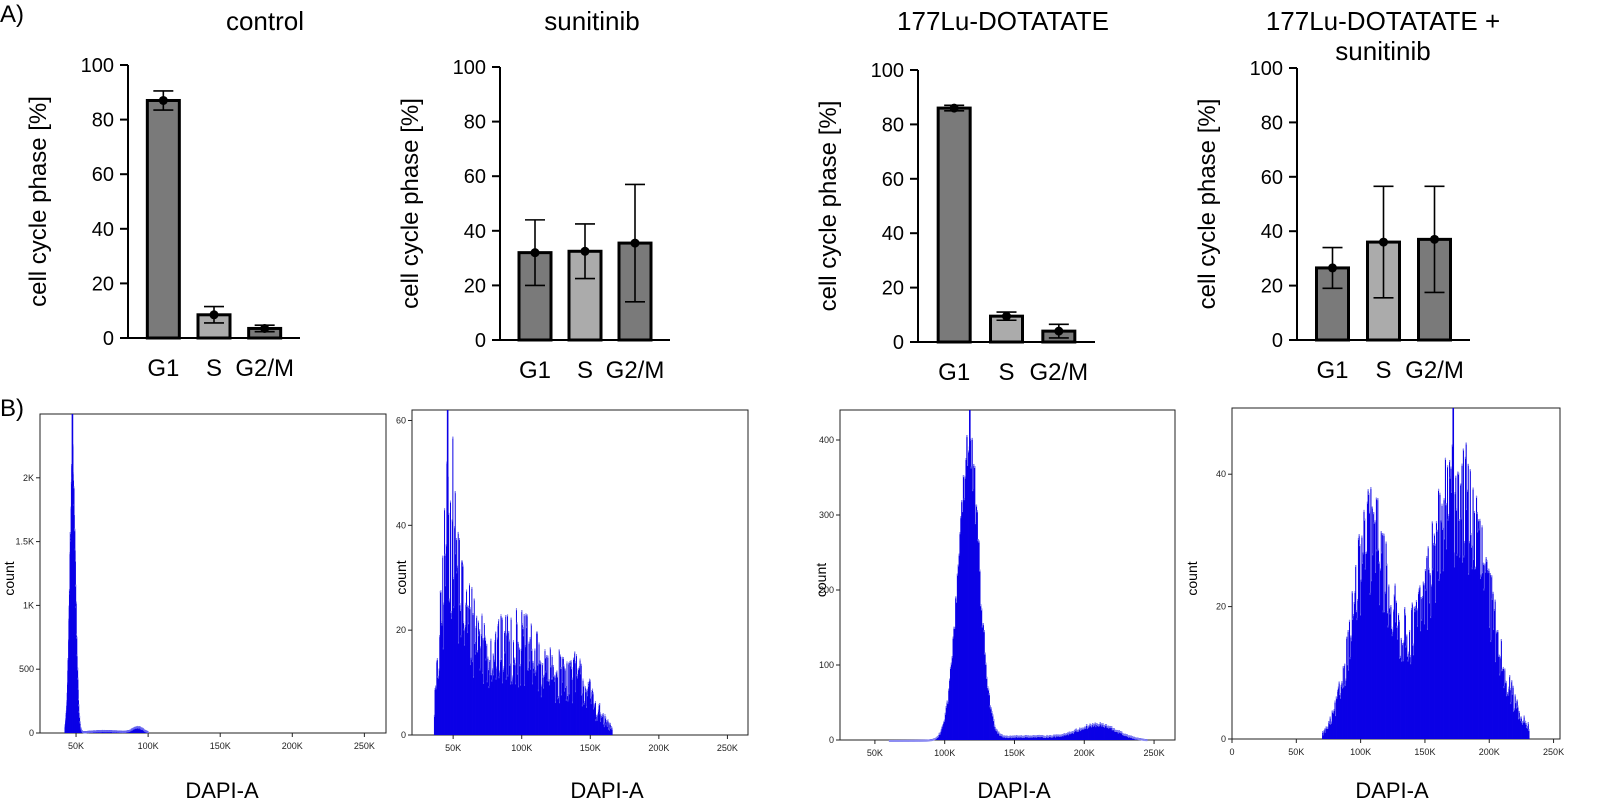 Image resolution: width=1600 pixels, height=812 pixels. I want to click on category-label: G1, so click(1332, 370).